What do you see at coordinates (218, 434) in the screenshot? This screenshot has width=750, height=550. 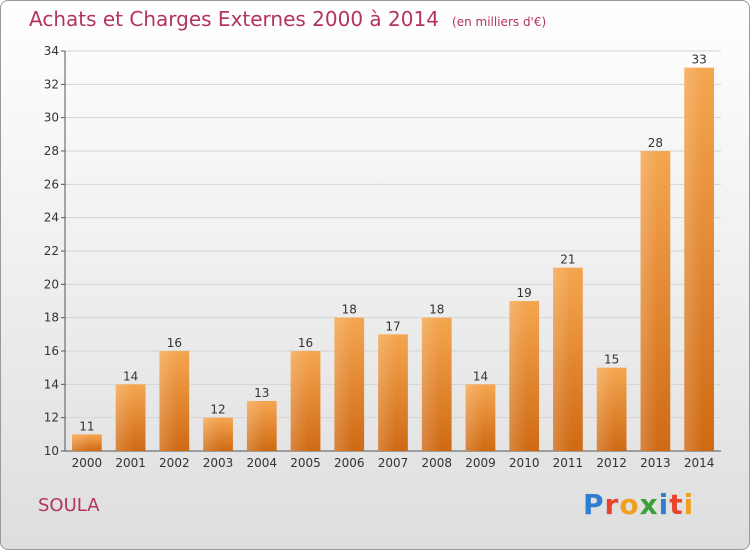 I see `bar-shine-2003` at bounding box center [218, 434].